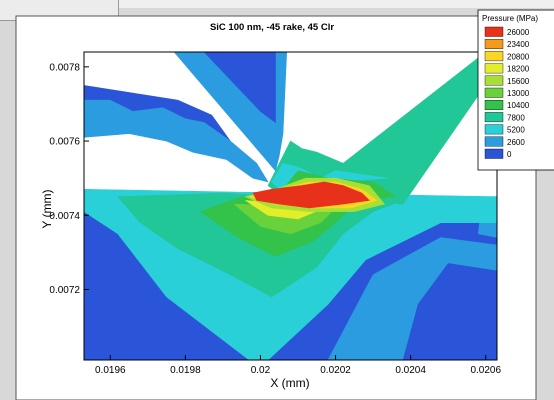  I want to click on legend-level-label: 20800, so click(518, 56).